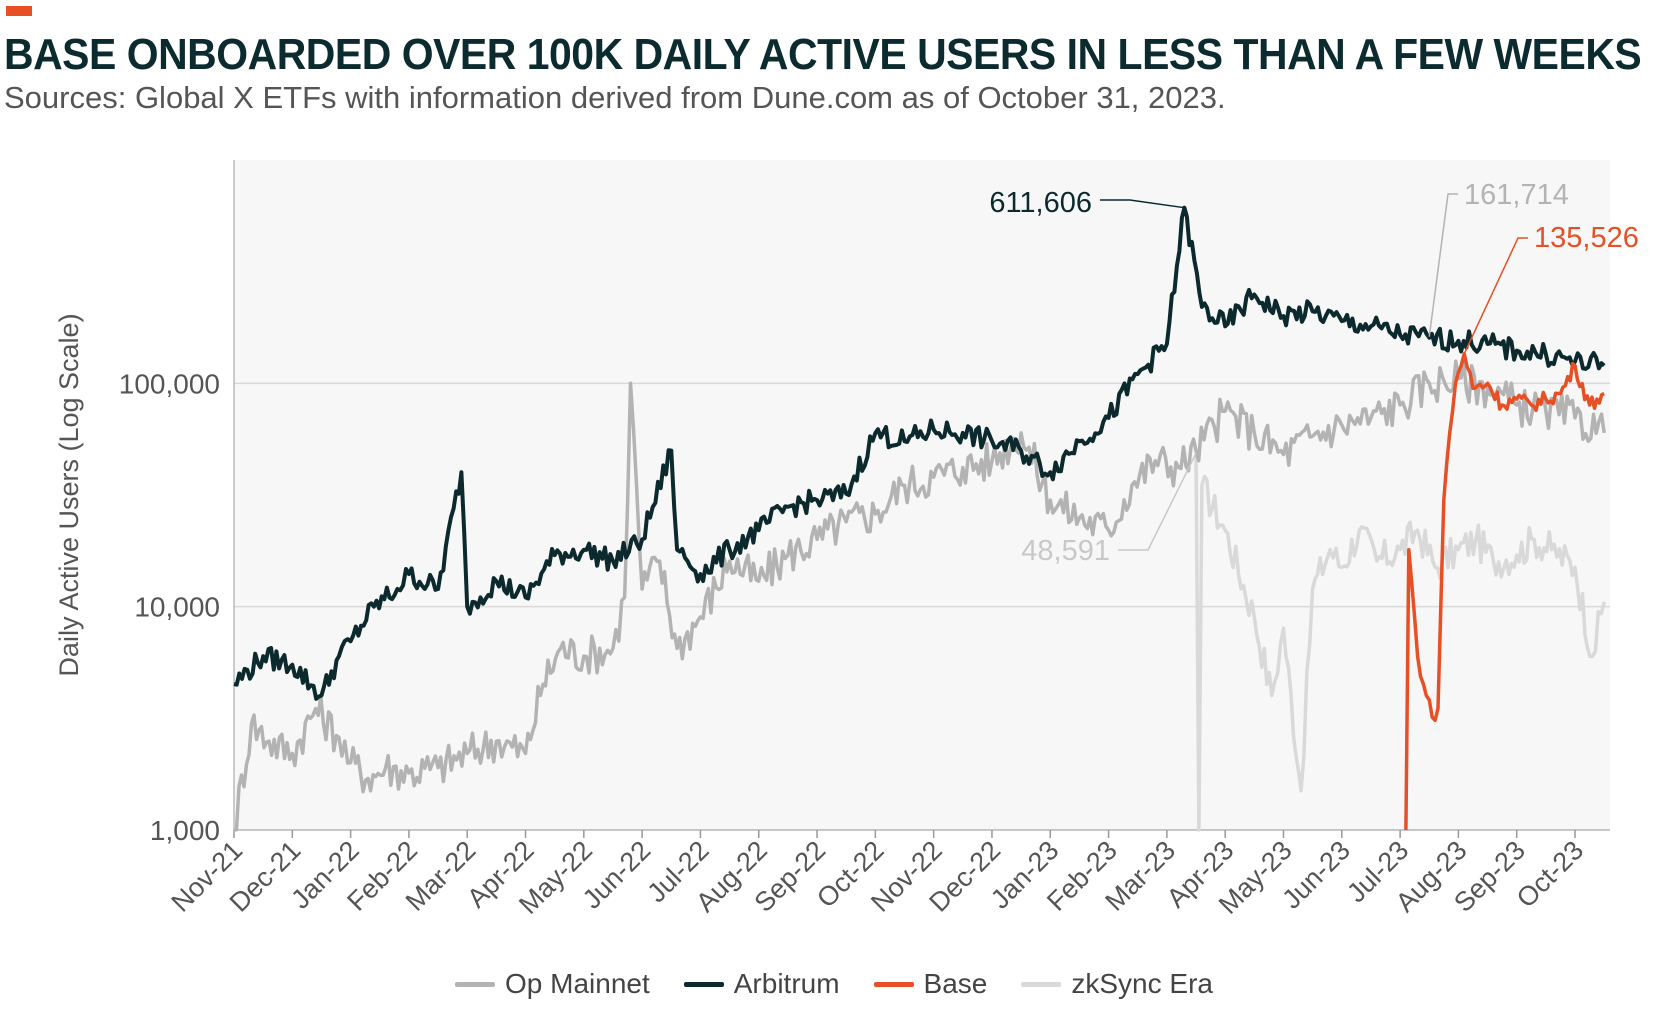 This screenshot has height=1012, width=1668. I want to click on annotation-label: 48,591, so click(1065, 551).